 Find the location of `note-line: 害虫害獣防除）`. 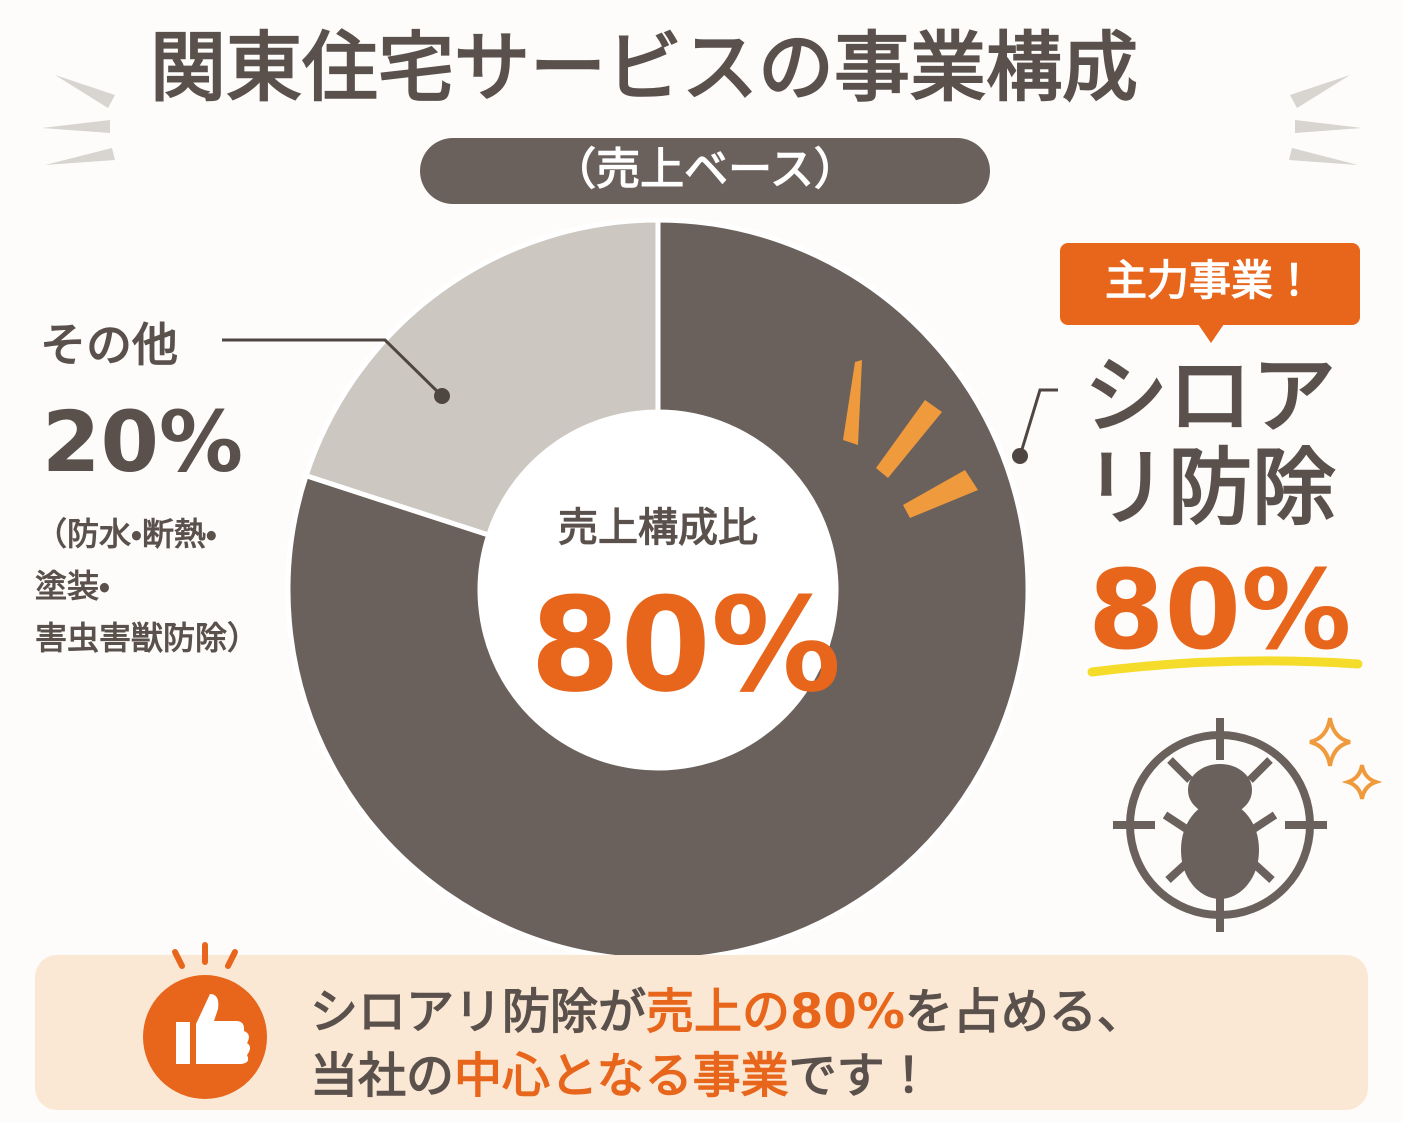

note-line: 害虫害獣防除） is located at coordinates (147, 638).